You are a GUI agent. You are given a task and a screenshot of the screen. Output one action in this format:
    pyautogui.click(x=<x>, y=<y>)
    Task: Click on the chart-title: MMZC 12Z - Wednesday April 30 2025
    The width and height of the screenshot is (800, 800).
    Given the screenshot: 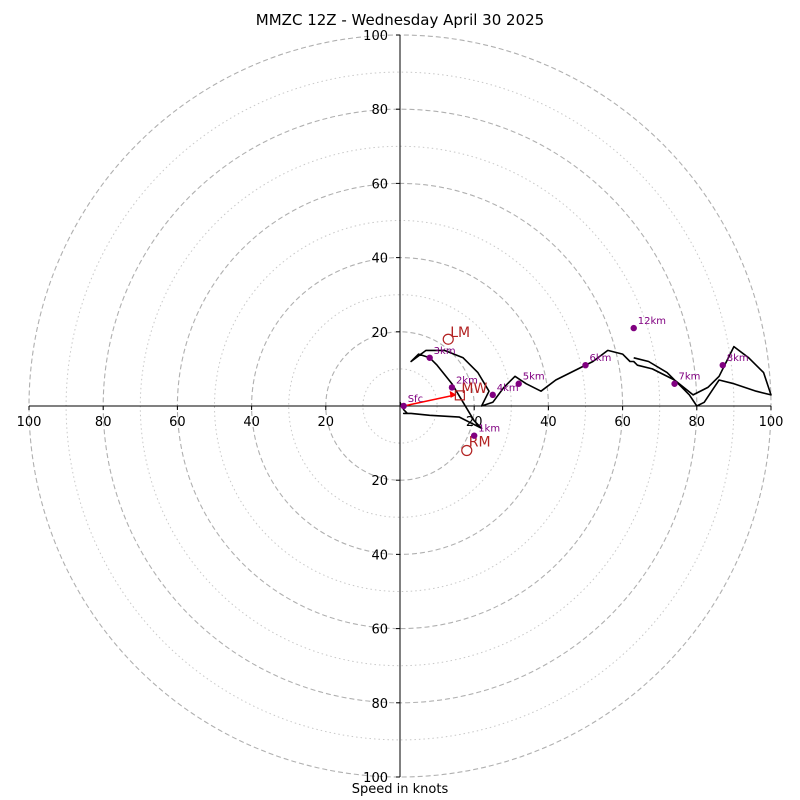 What is the action you would take?
    pyautogui.click(x=400, y=20)
    